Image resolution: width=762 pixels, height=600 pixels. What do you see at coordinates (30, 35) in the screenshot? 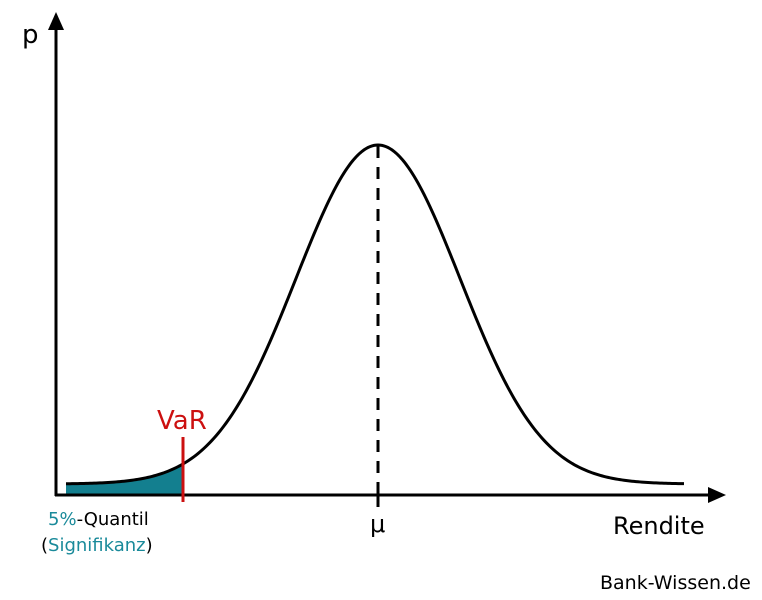
I see `y-axis-label: p` at bounding box center [30, 35].